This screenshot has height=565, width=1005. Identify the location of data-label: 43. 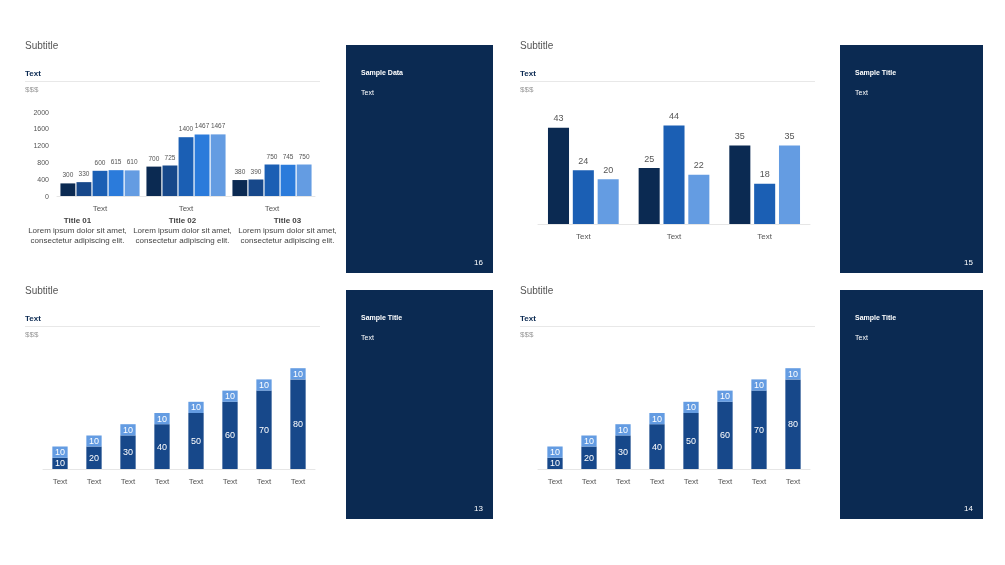
(558, 118).